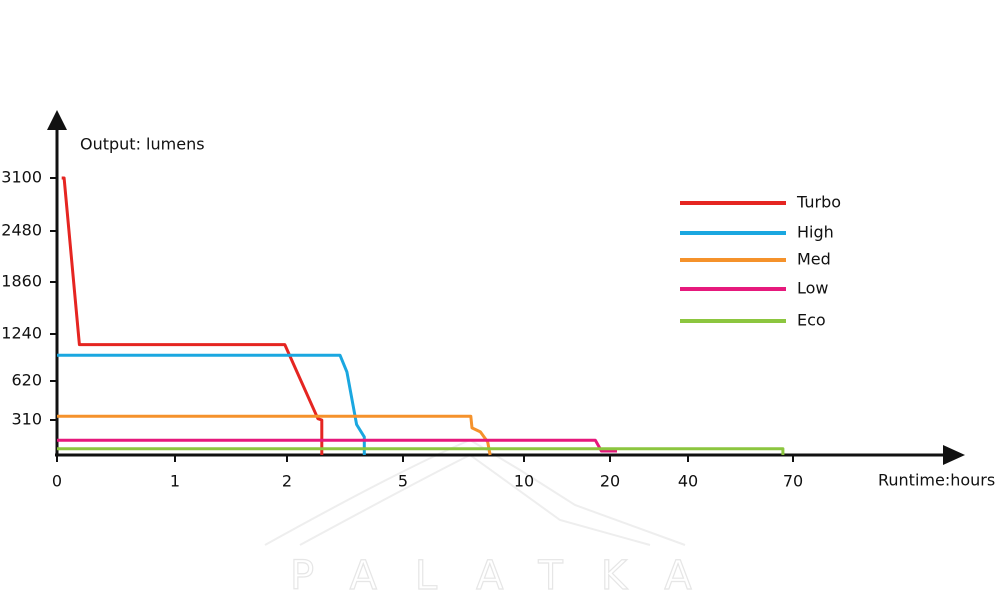 The width and height of the screenshot is (1000, 607). I want to click on x-tick-label: 20, so click(610, 481).